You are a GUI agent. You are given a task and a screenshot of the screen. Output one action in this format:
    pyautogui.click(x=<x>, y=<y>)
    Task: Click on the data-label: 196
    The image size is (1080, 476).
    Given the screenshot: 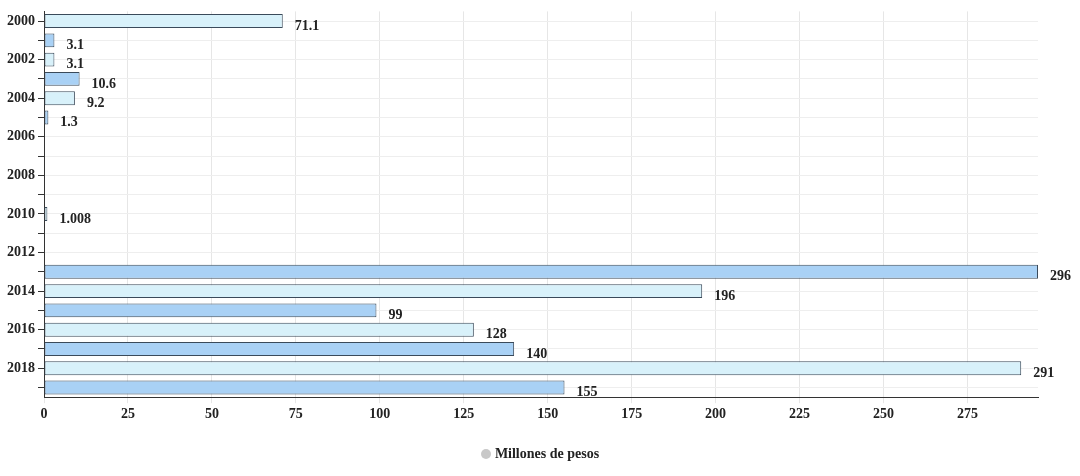 What is the action you would take?
    pyautogui.click(x=725, y=295)
    